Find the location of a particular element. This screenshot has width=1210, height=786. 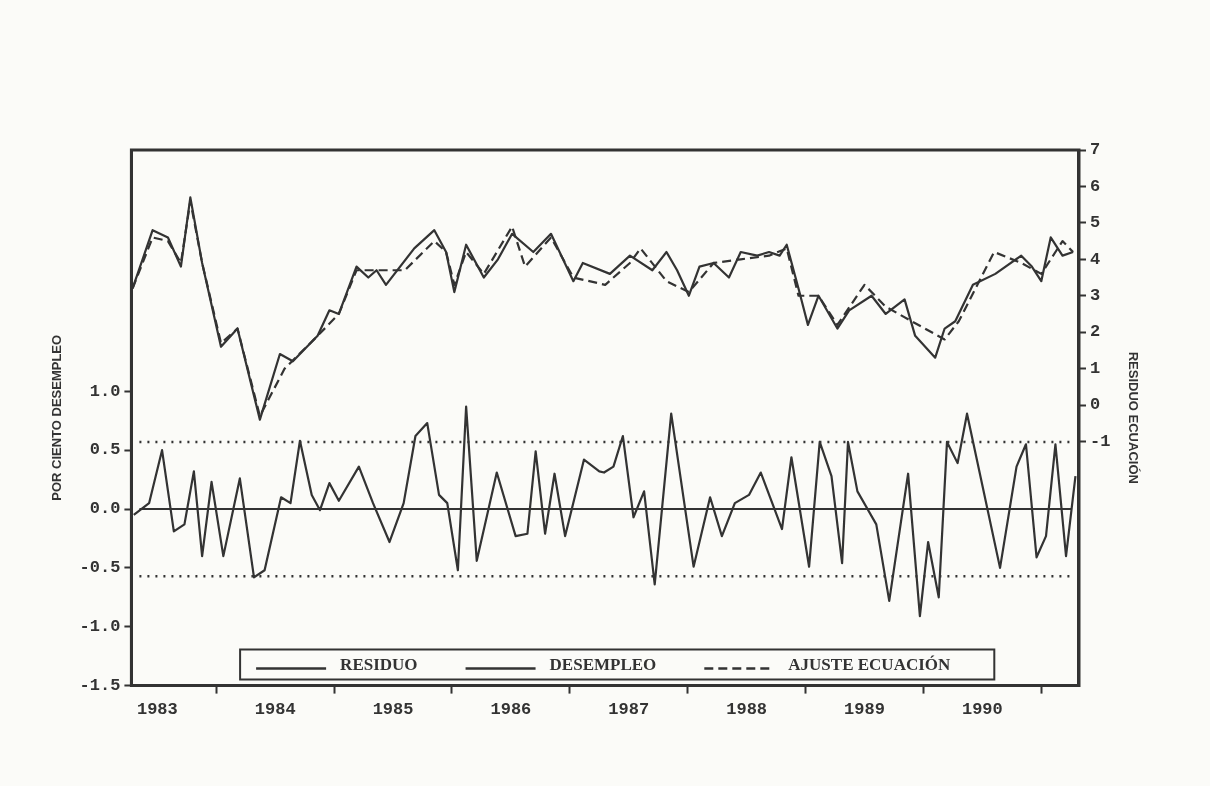

legend-label: RESIDUO is located at coordinates (379, 664).